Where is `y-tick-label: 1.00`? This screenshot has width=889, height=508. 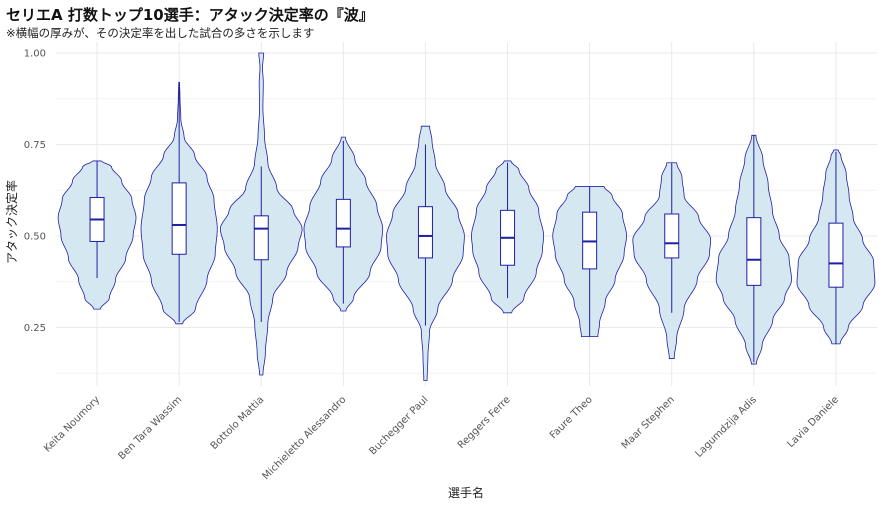 y-tick-label: 1.00 is located at coordinates (35, 53).